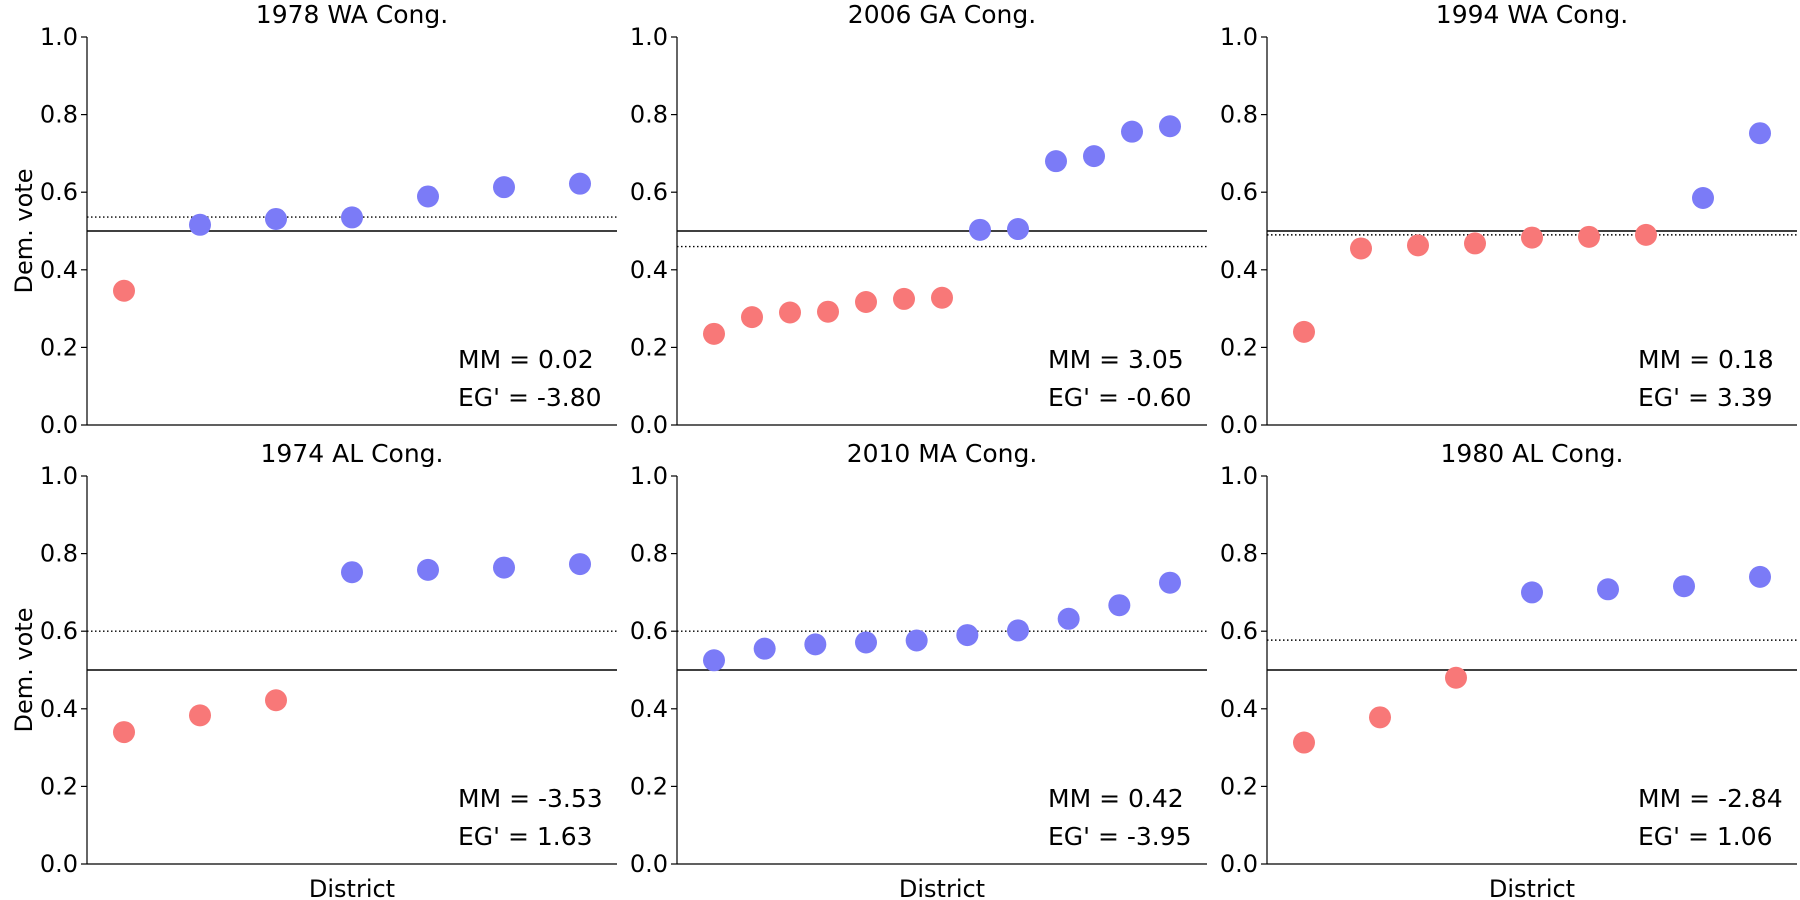  Describe the element at coordinates (1706, 359) in the screenshot. I see `mm-annotation: MM = 0.18` at that location.